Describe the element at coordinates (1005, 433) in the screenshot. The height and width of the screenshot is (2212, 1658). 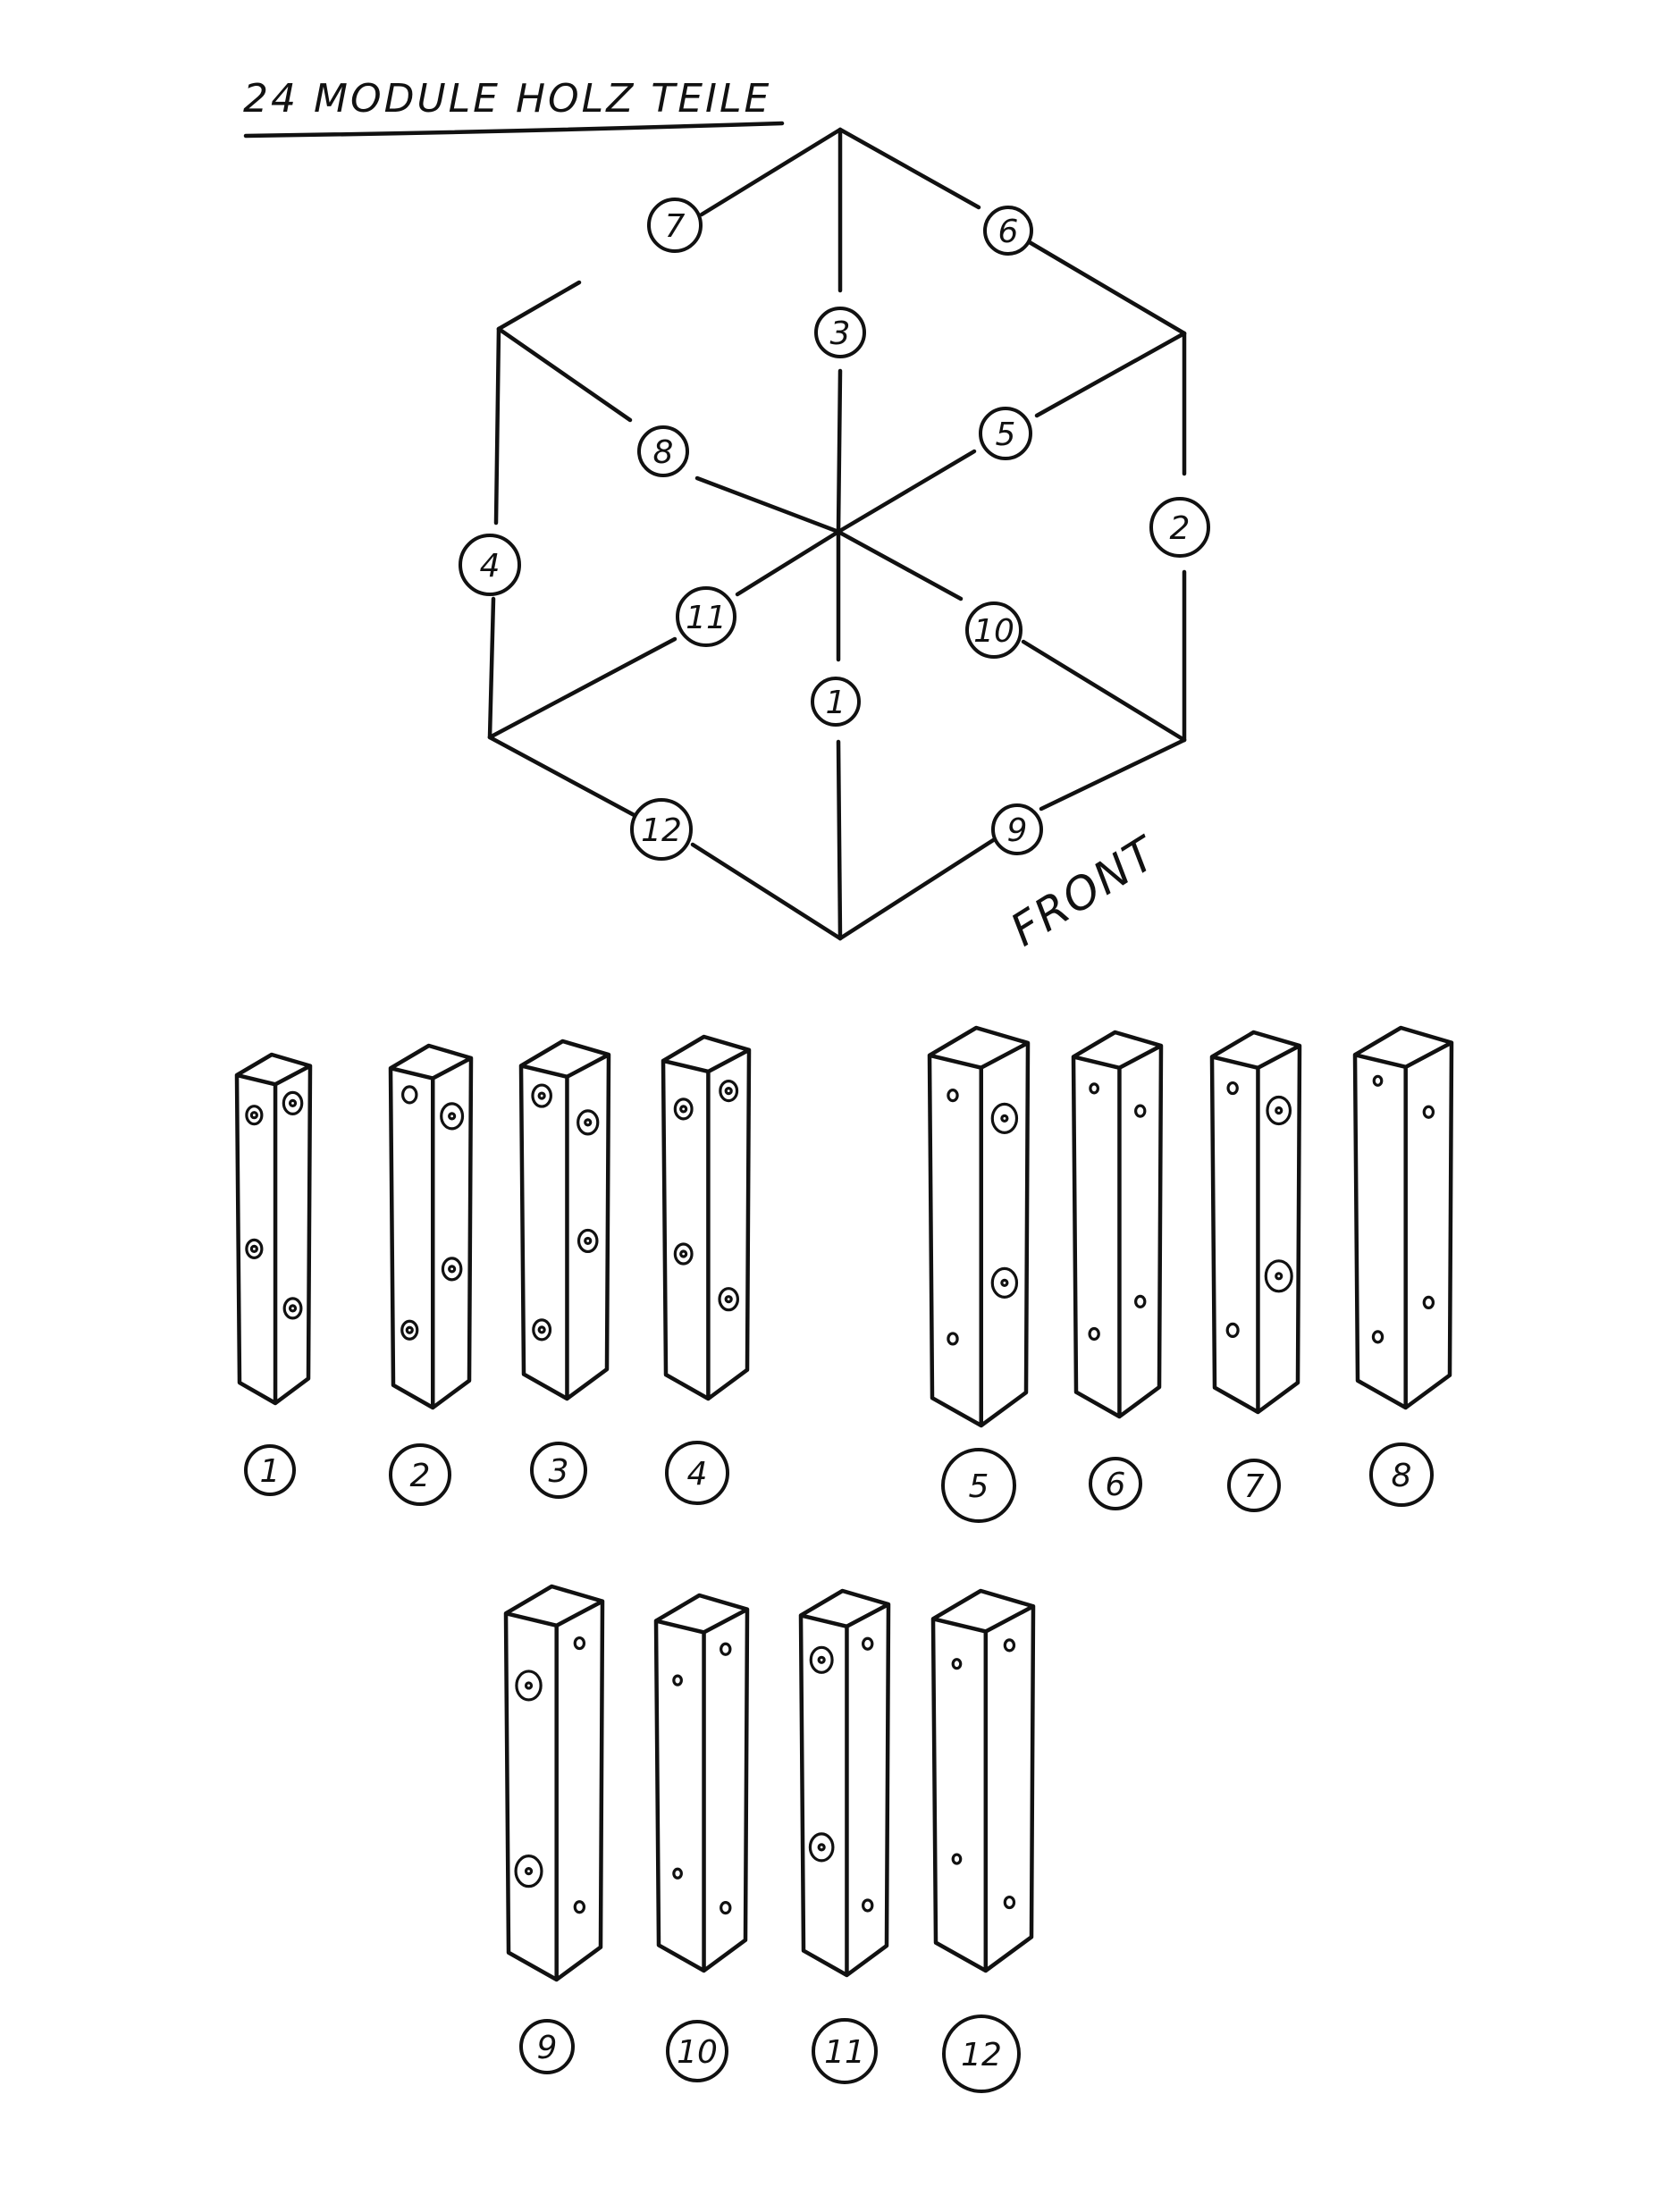
I see `hex-label-spoke-upper-right: 5` at that location.